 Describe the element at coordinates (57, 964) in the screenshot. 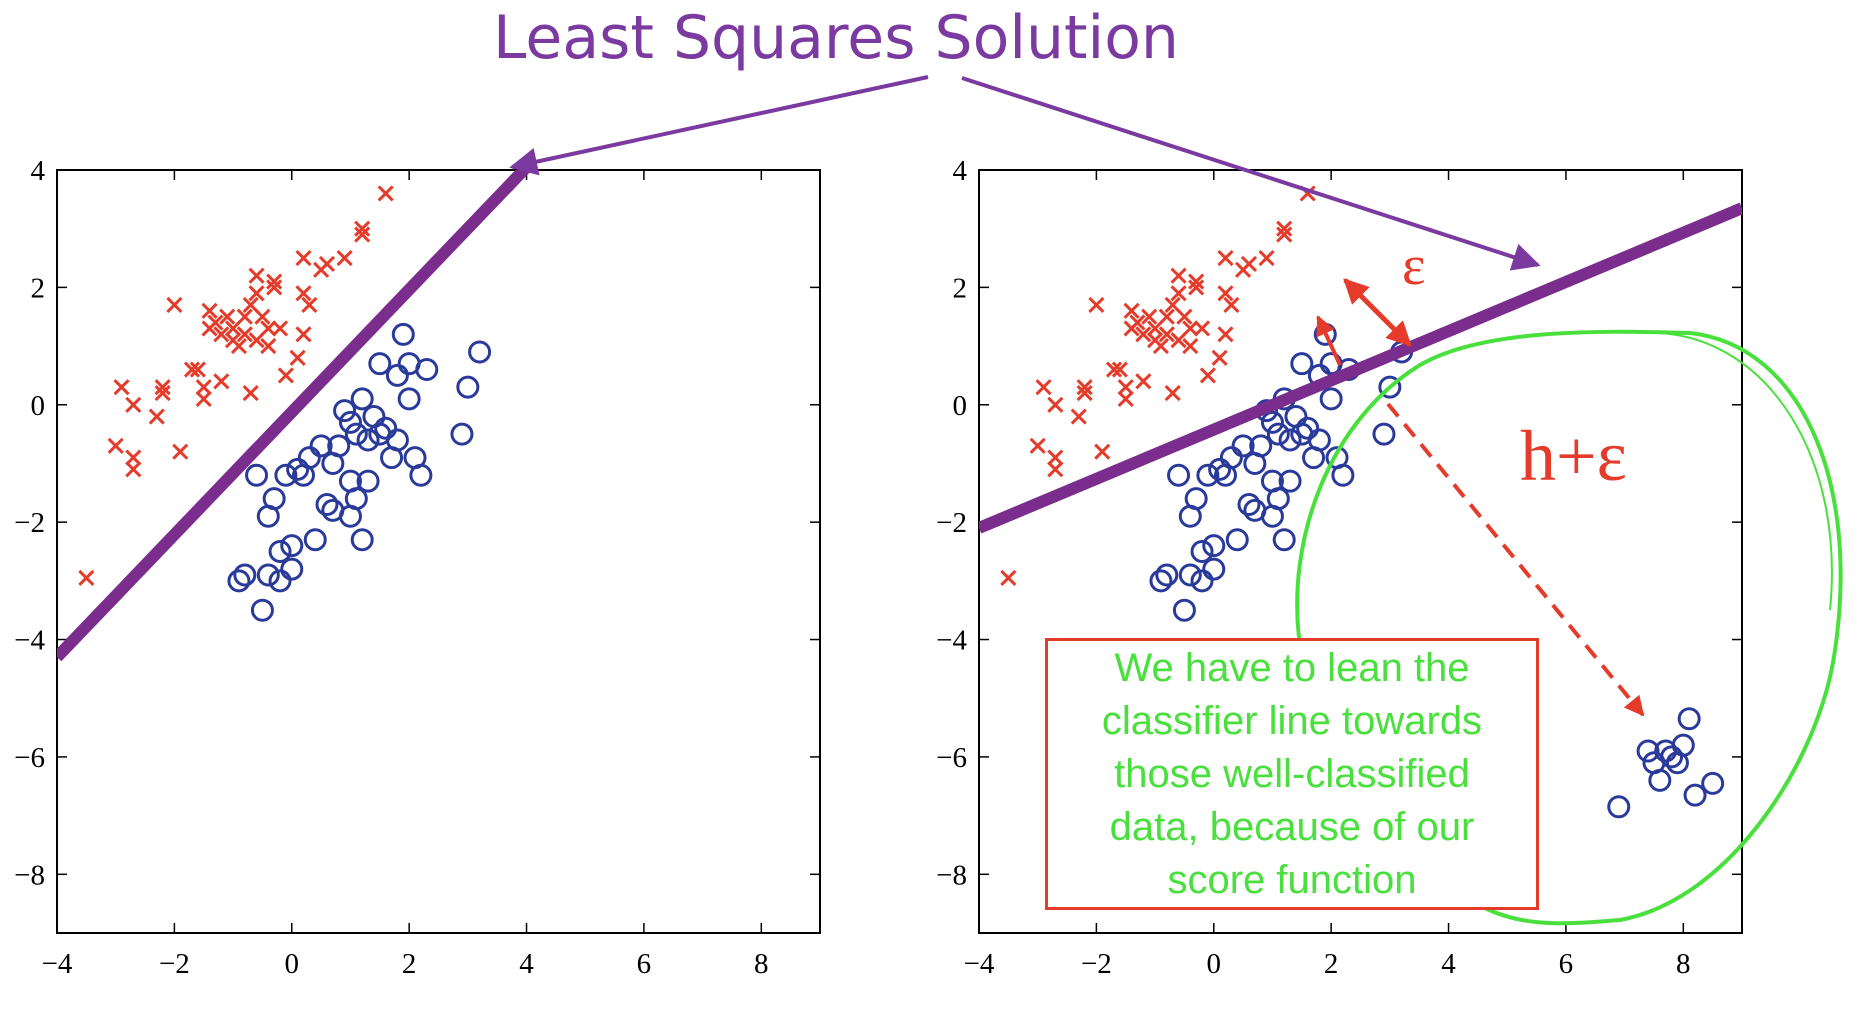

I see `x-tick-label: −4` at that location.